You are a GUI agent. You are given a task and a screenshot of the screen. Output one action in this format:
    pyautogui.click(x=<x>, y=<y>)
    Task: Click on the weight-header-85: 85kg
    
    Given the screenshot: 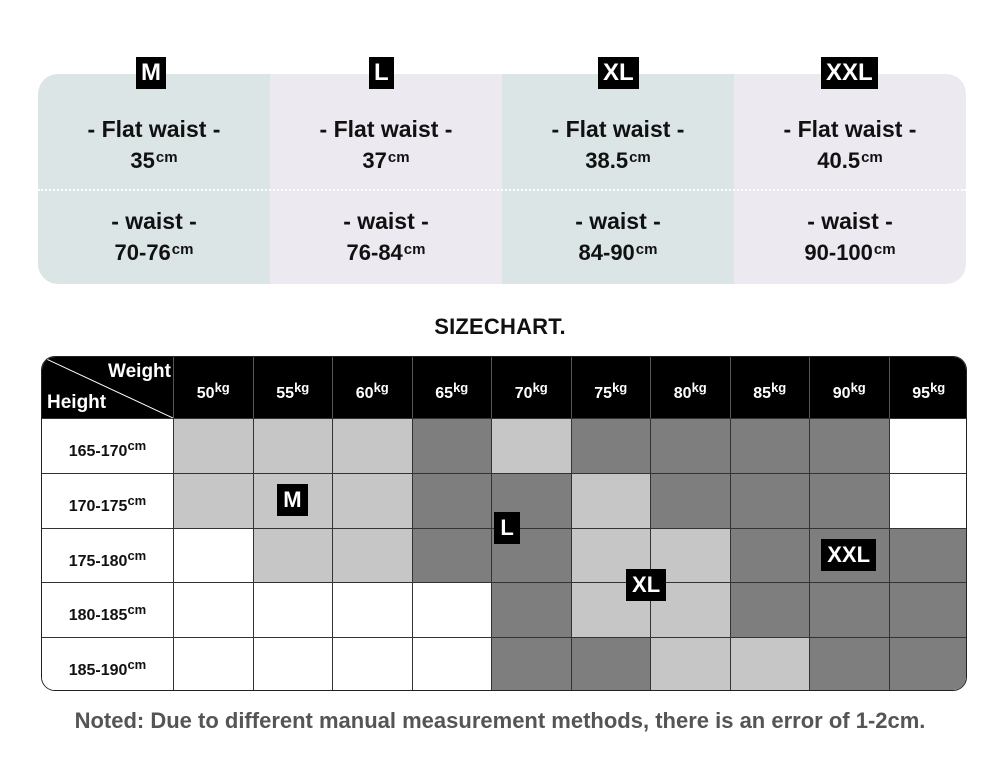 What is the action you would take?
    pyautogui.click(x=769, y=387)
    